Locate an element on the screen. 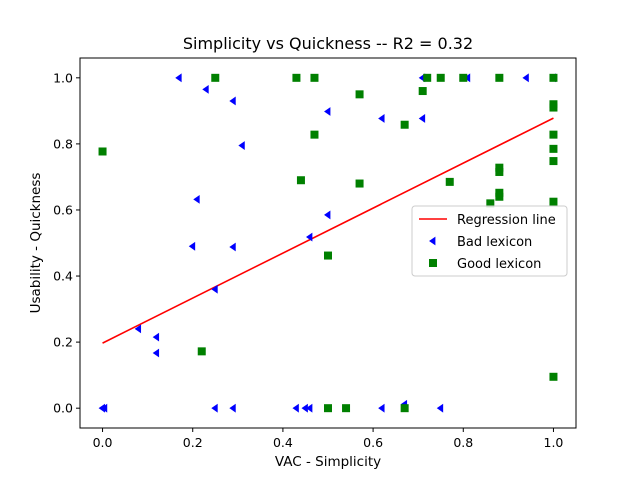  legend-bad-lexicon-marker is located at coordinates (432, 241).